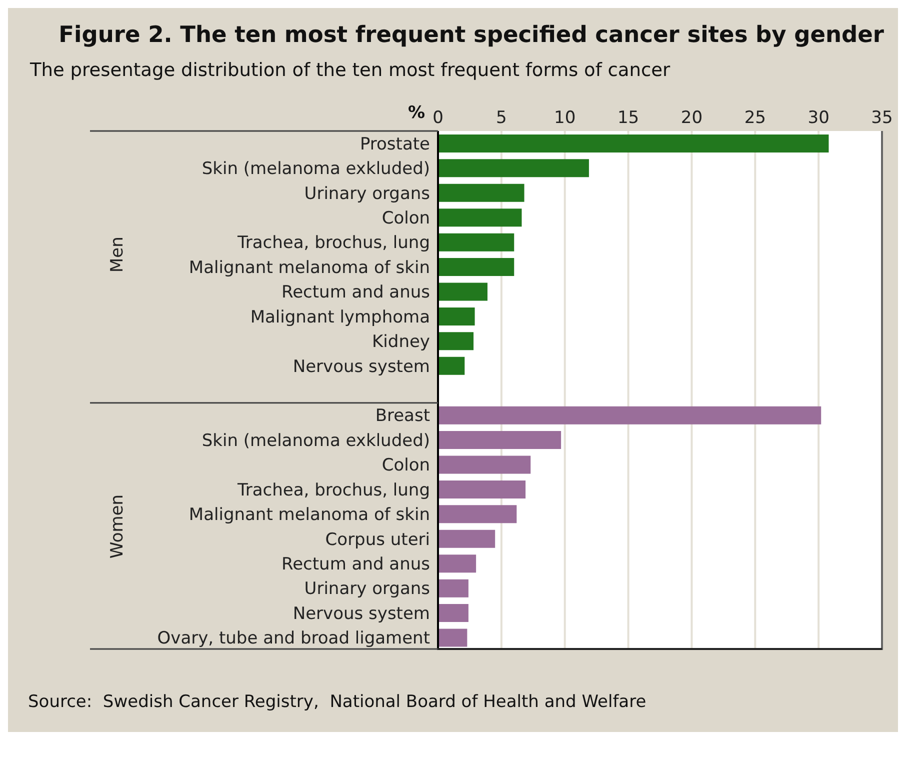 This screenshot has width=906, height=763. Describe the element at coordinates (501, 118) in the screenshot. I see `x-tick-label: 5` at that location.